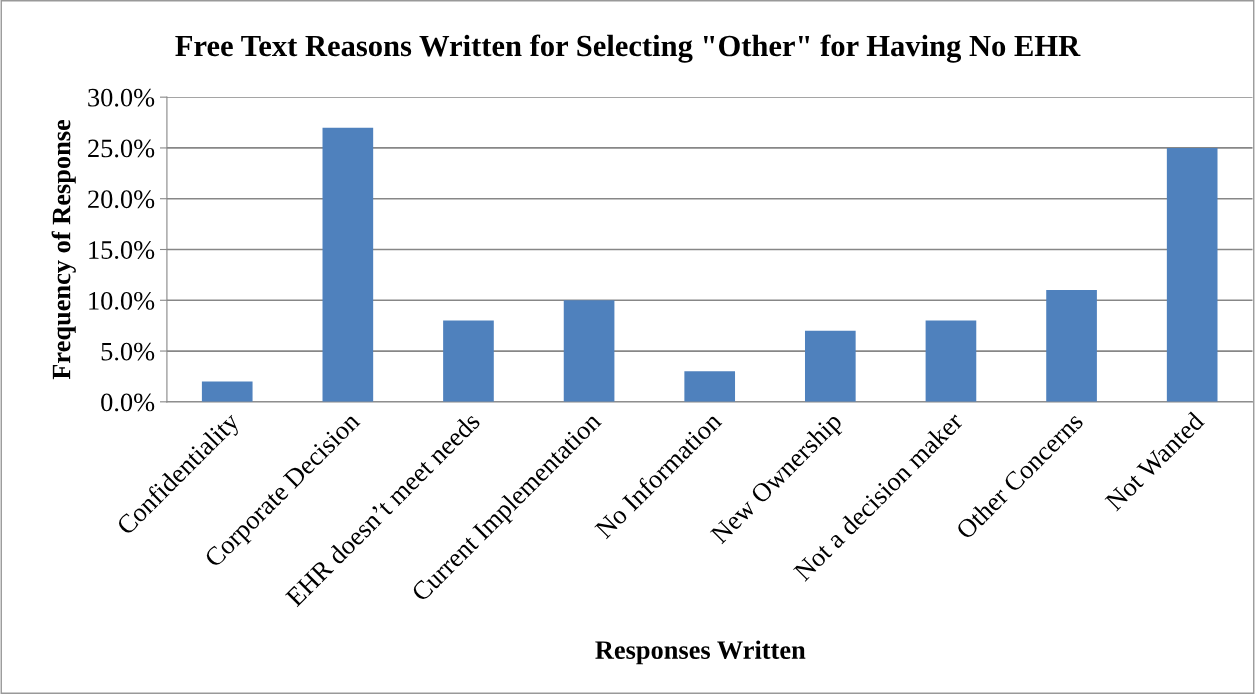 This screenshot has height=694, width=1255. What do you see at coordinates (122, 250) in the screenshot?
I see `y-tick-label: 15.0%` at bounding box center [122, 250].